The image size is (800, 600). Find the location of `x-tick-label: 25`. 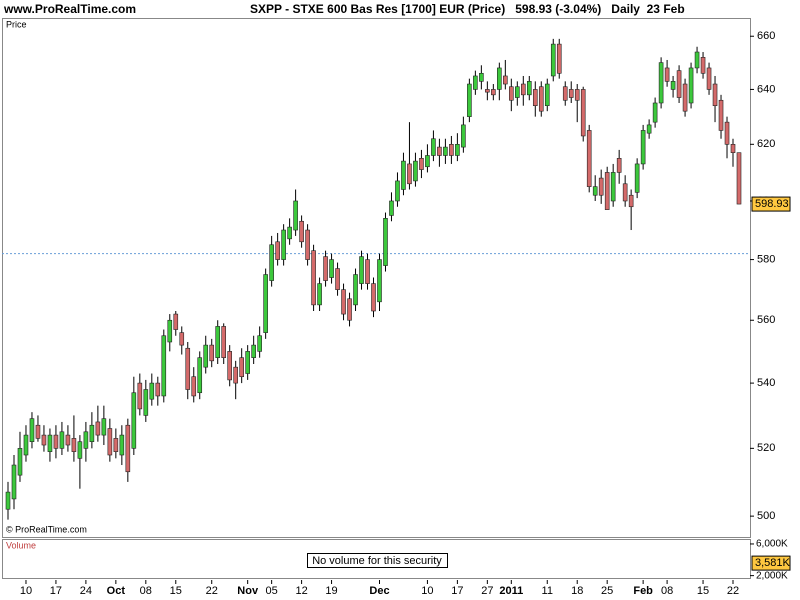

x-tick-label: 25 is located at coordinates (607, 591).